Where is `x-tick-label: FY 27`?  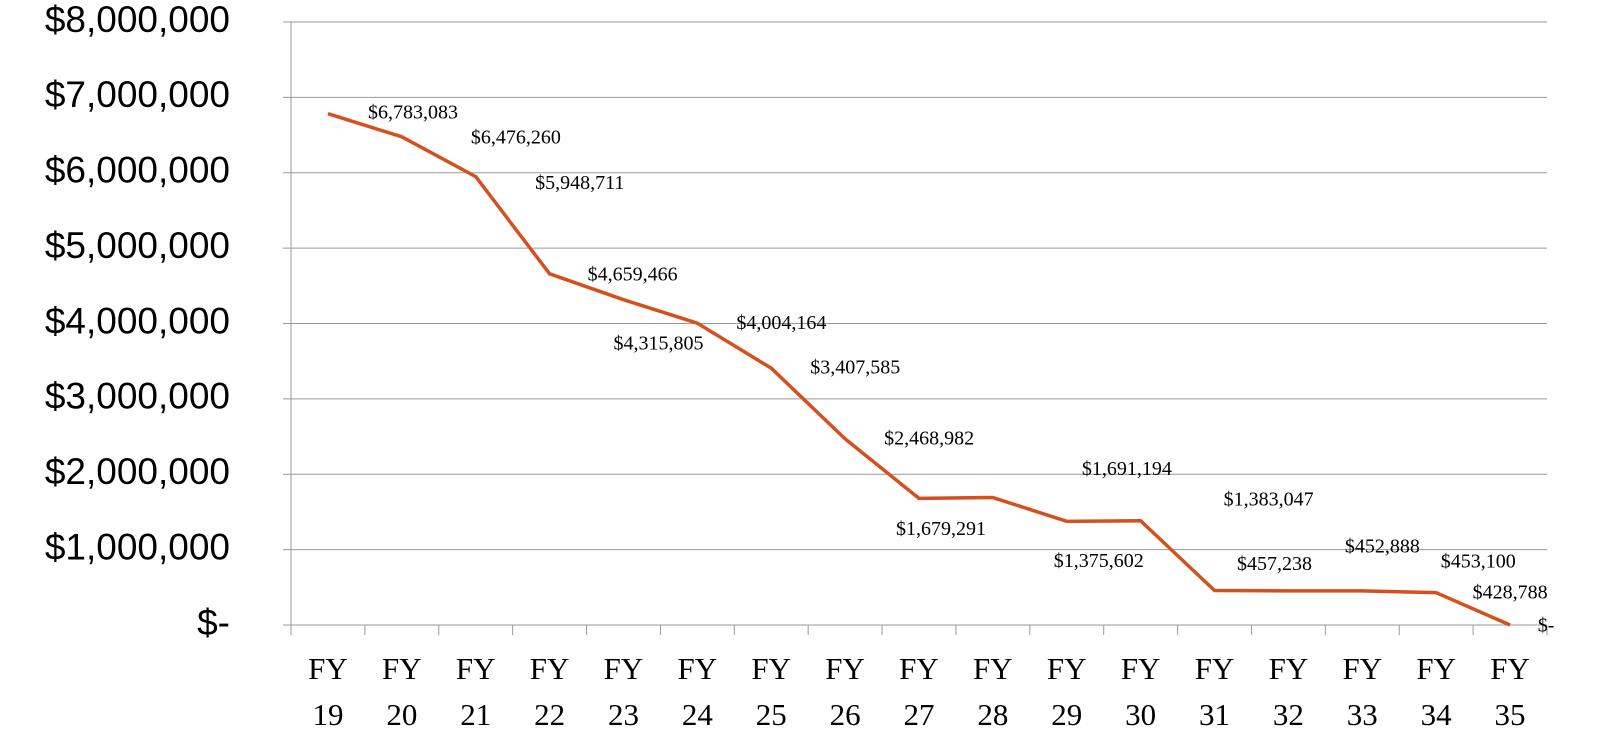
x-tick-label: FY 27 is located at coordinates (919, 691).